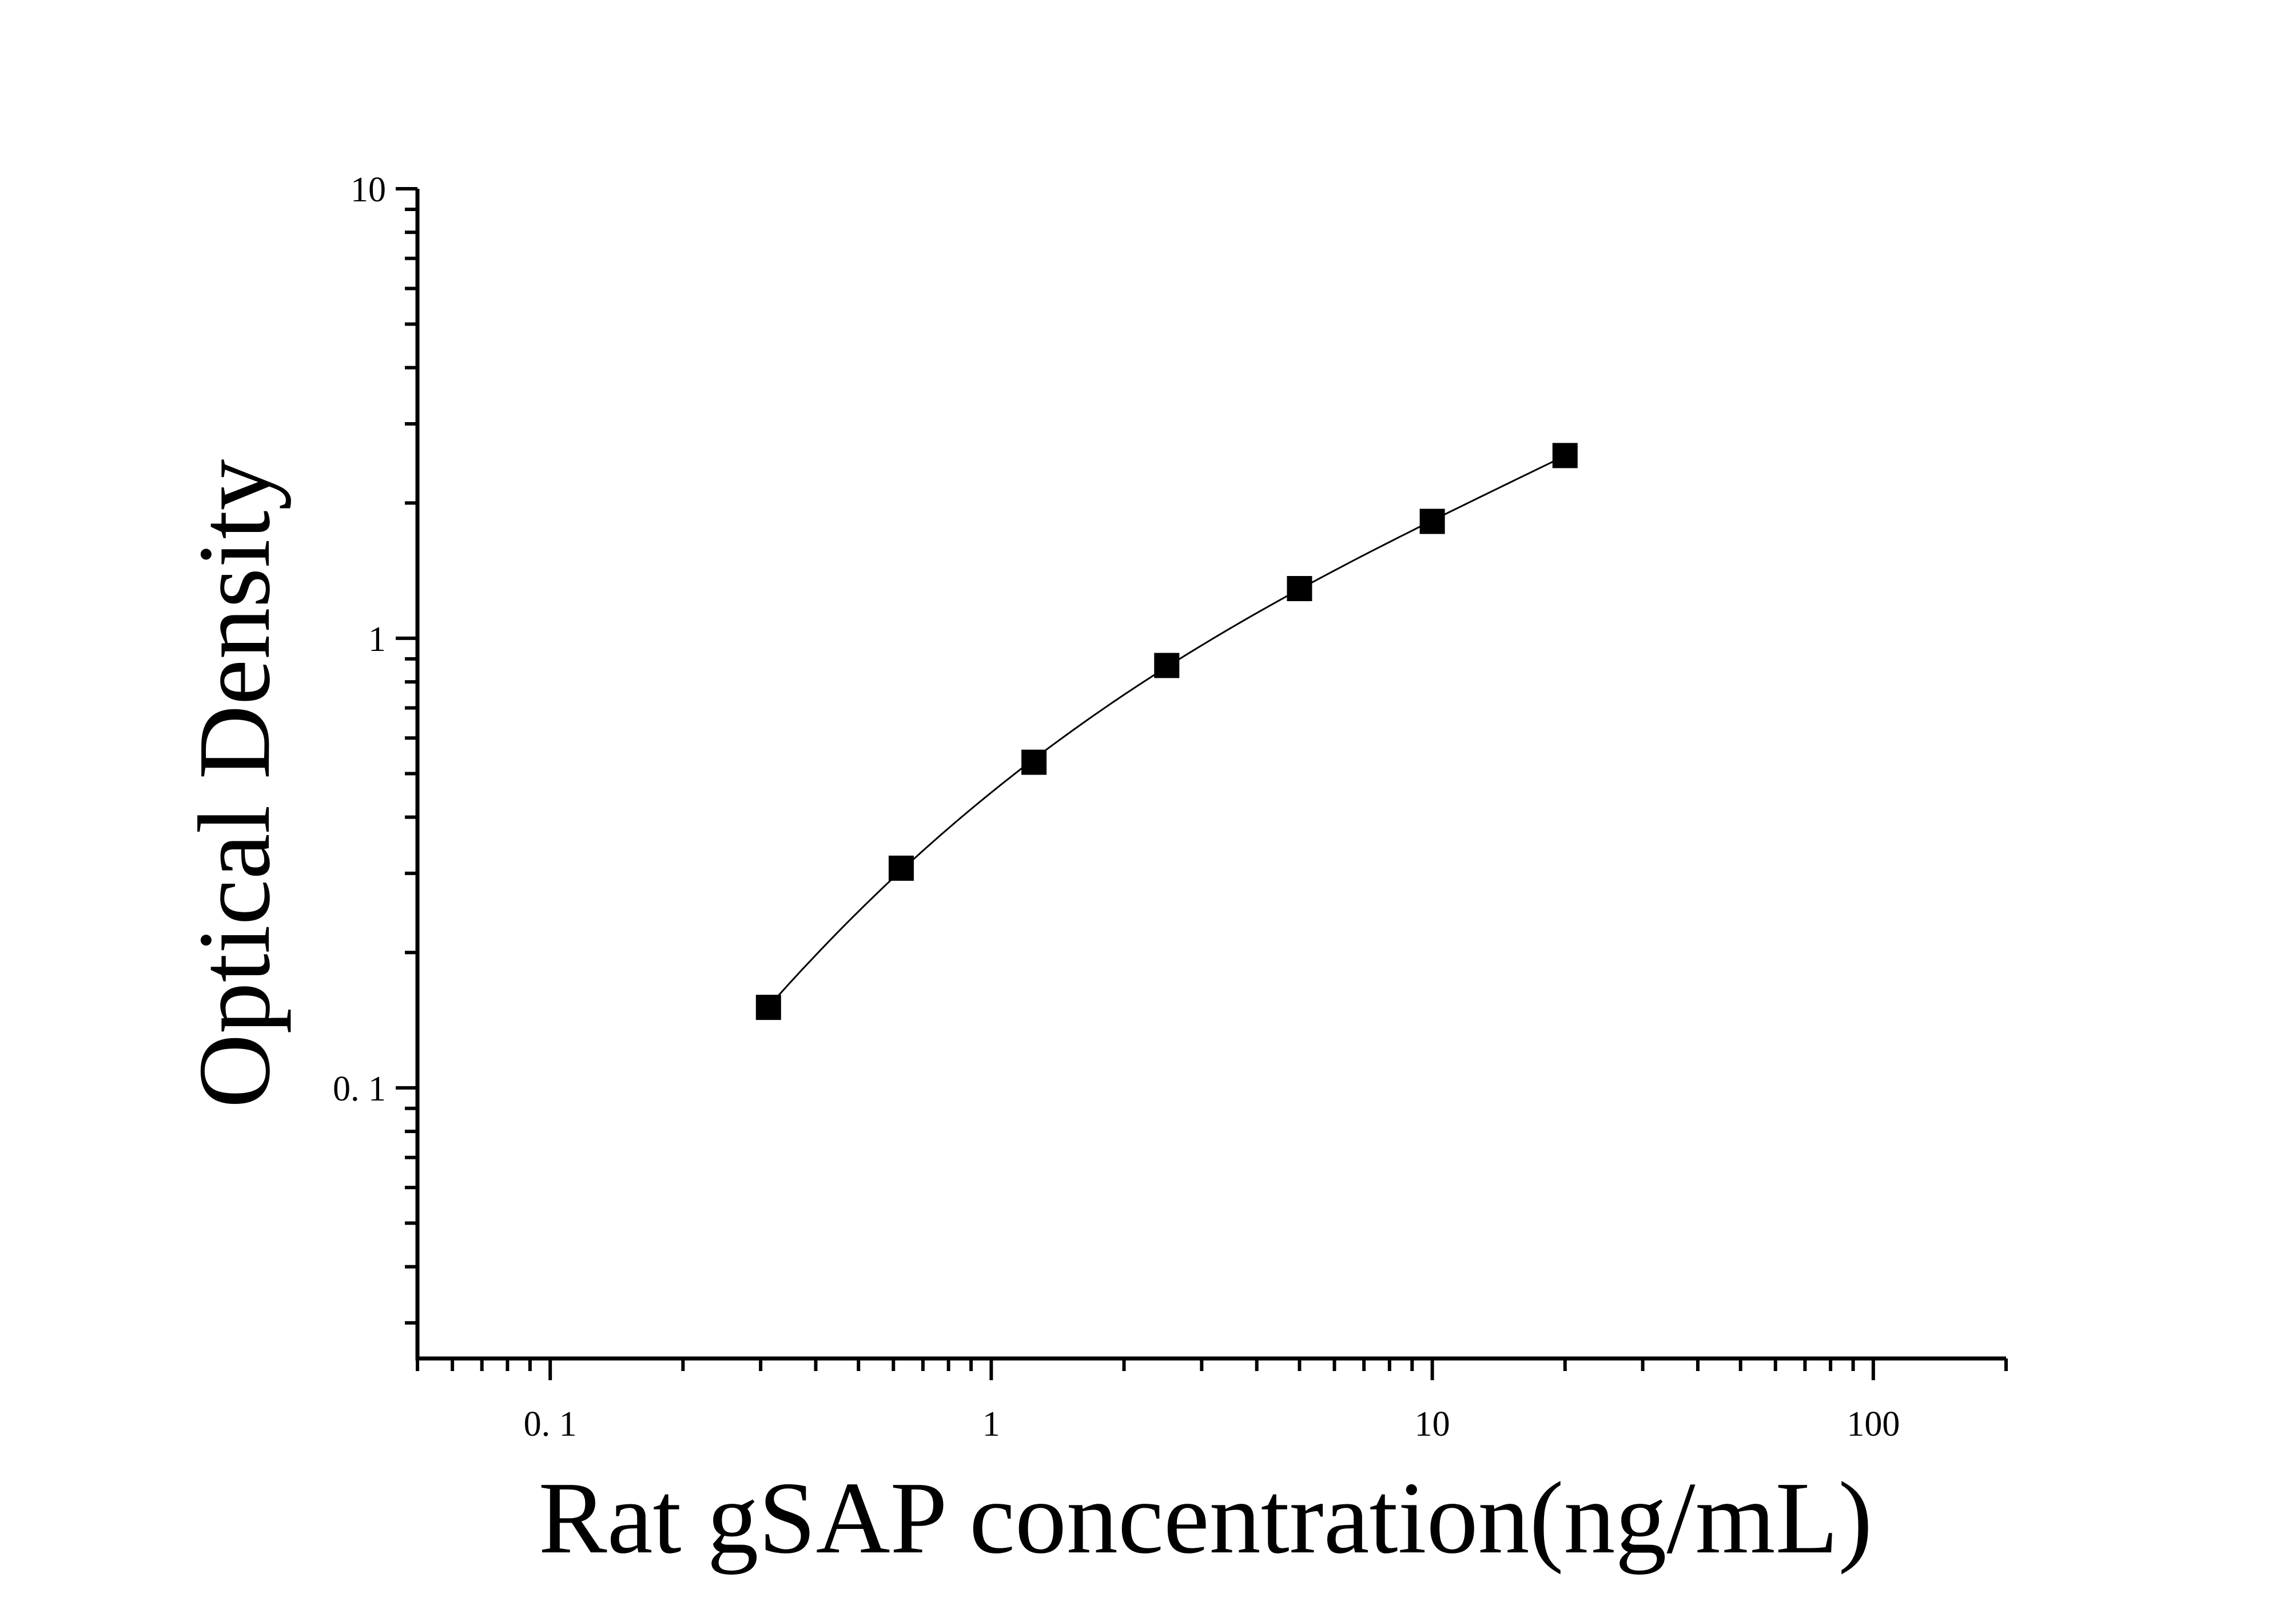 The width and height of the screenshot is (2296, 1605). What do you see at coordinates (1874, 1424) in the screenshot?
I see `x-tick-label: 100` at bounding box center [1874, 1424].